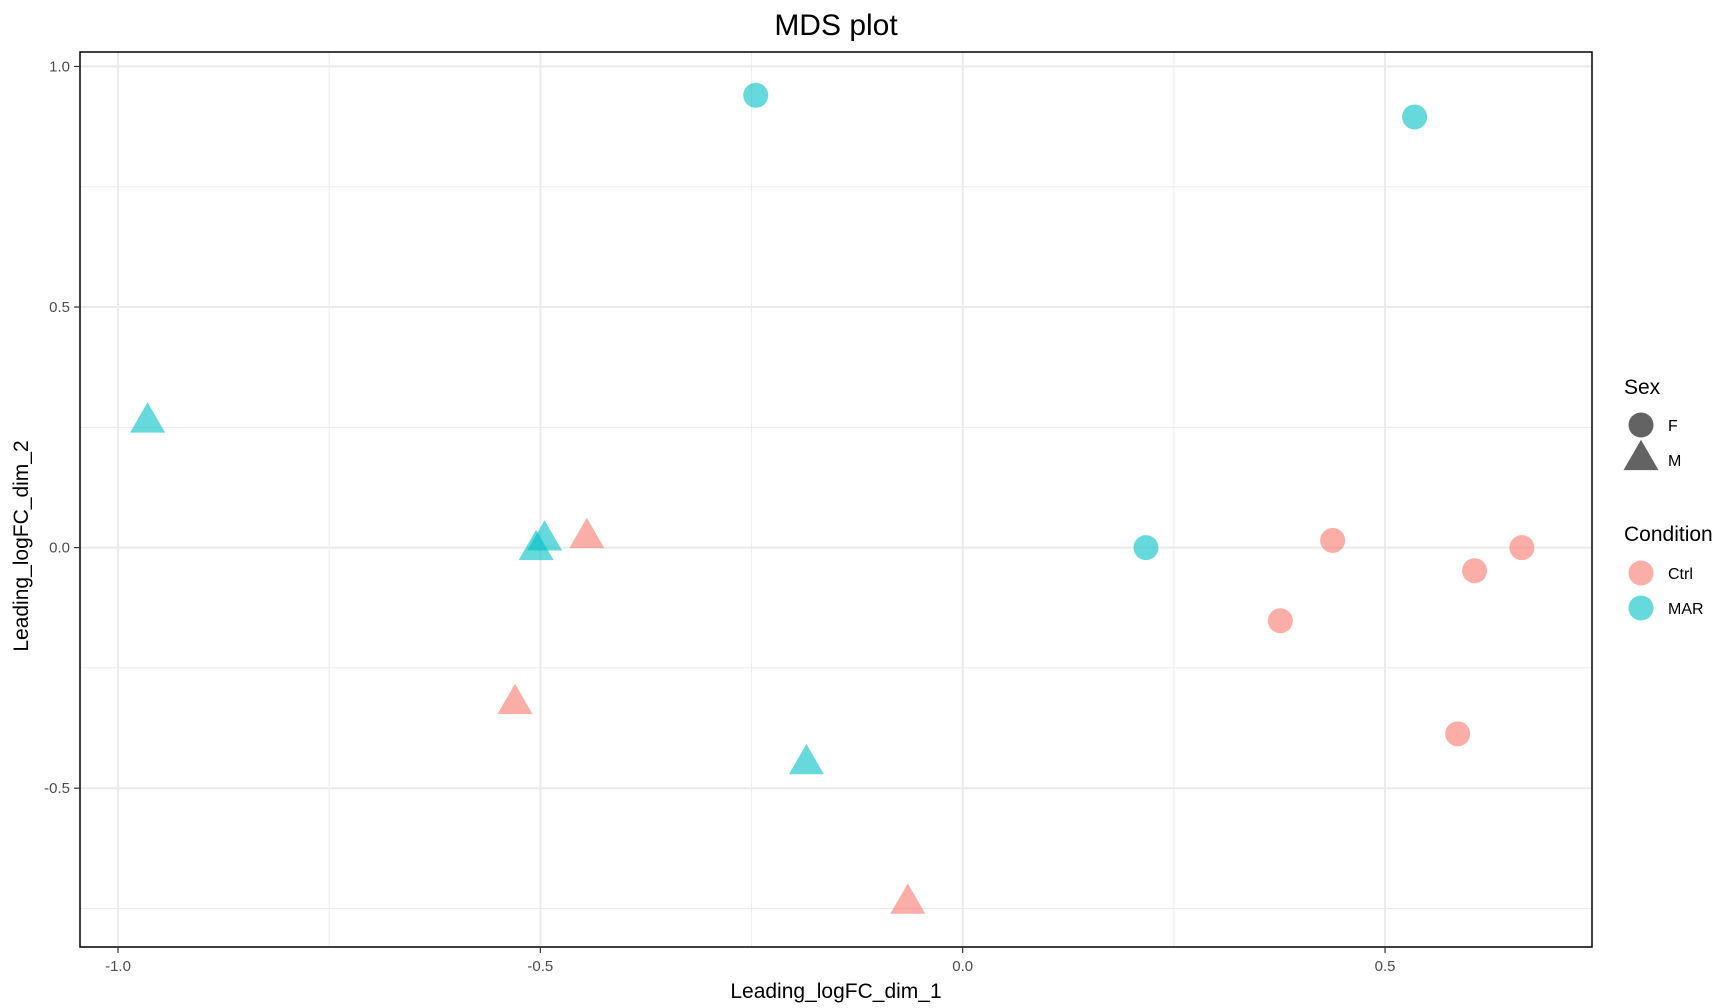 Image resolution: width=1728 pixels, height=1008 pixels. I want to click on legend-sex-title: Sex, so click(1642, 387).